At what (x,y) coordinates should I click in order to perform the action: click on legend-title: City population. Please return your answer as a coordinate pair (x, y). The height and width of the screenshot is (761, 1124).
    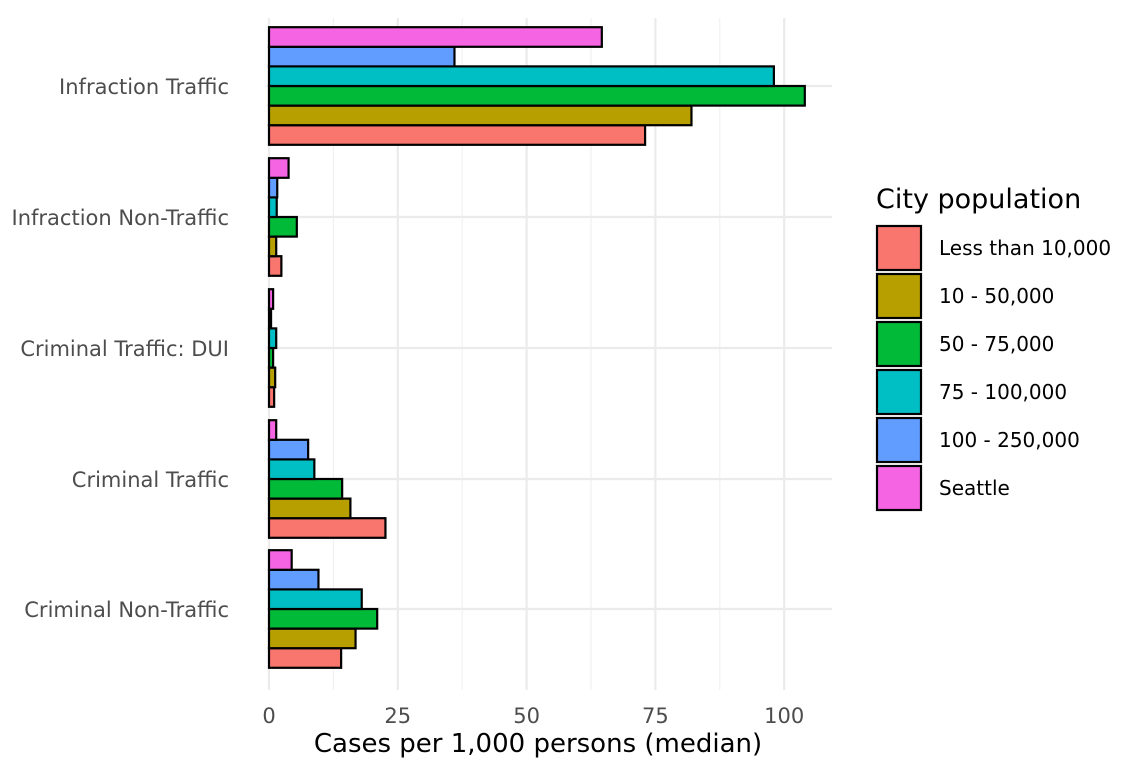
    Looking at the image, I should click on (978, 199).